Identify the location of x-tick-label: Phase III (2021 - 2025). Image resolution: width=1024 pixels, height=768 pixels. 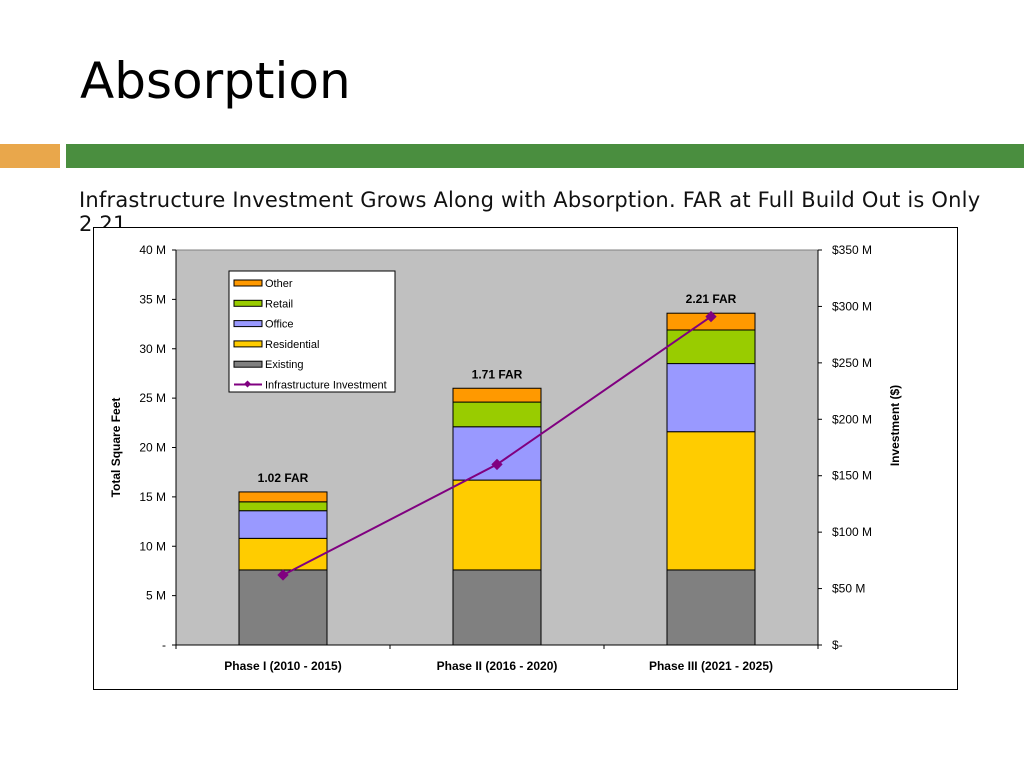
(711, 666).